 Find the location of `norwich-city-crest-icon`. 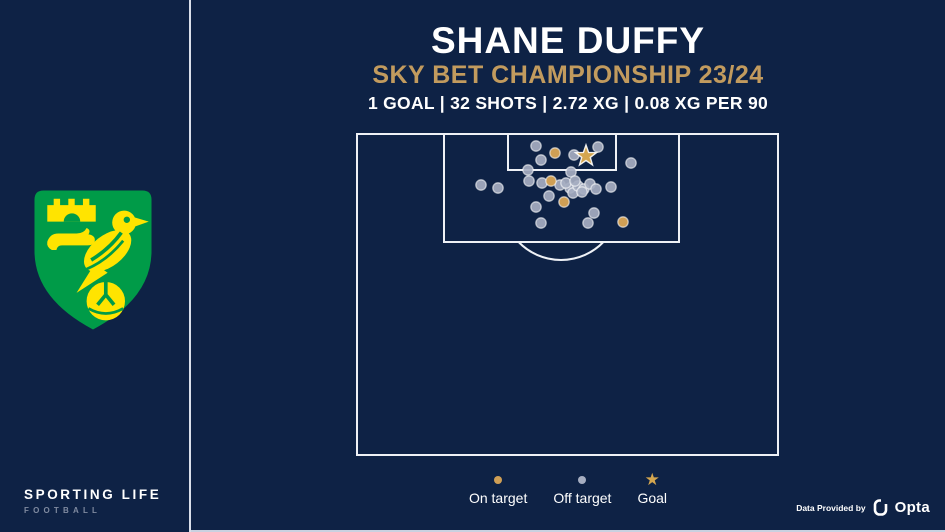

norwich-city-crest-icon is located at coordinates (93, 260).